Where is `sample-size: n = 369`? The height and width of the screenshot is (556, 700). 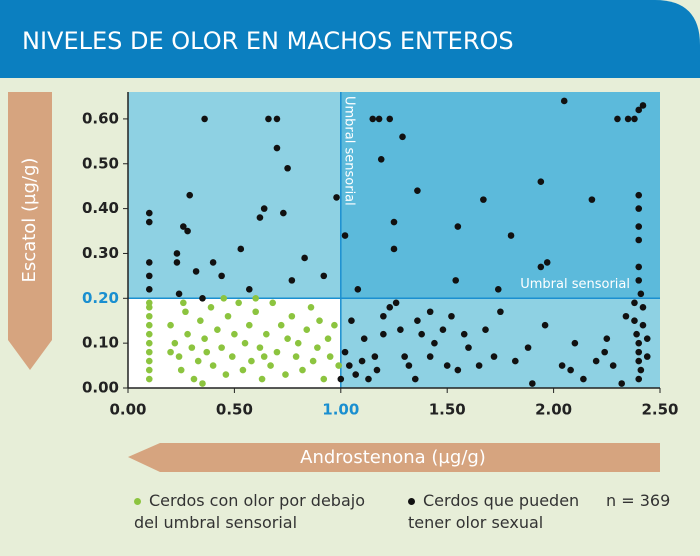
sample-size: n = 369 is located at coordinates (638, 500).